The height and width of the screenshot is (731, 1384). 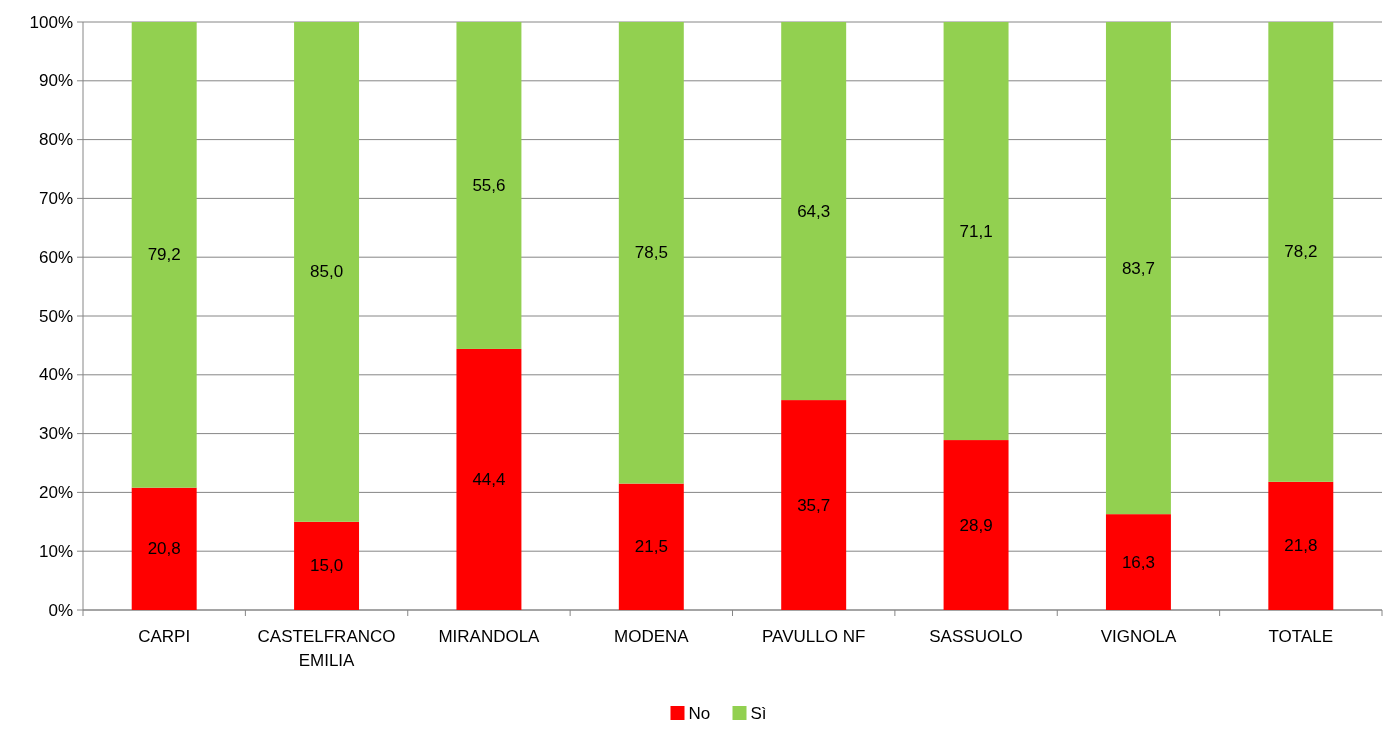 What do you see at coordinates (1301, 636) in the screenshot?
I see `x-tick-label: TOTALE` at bounding box center [1301, 636].